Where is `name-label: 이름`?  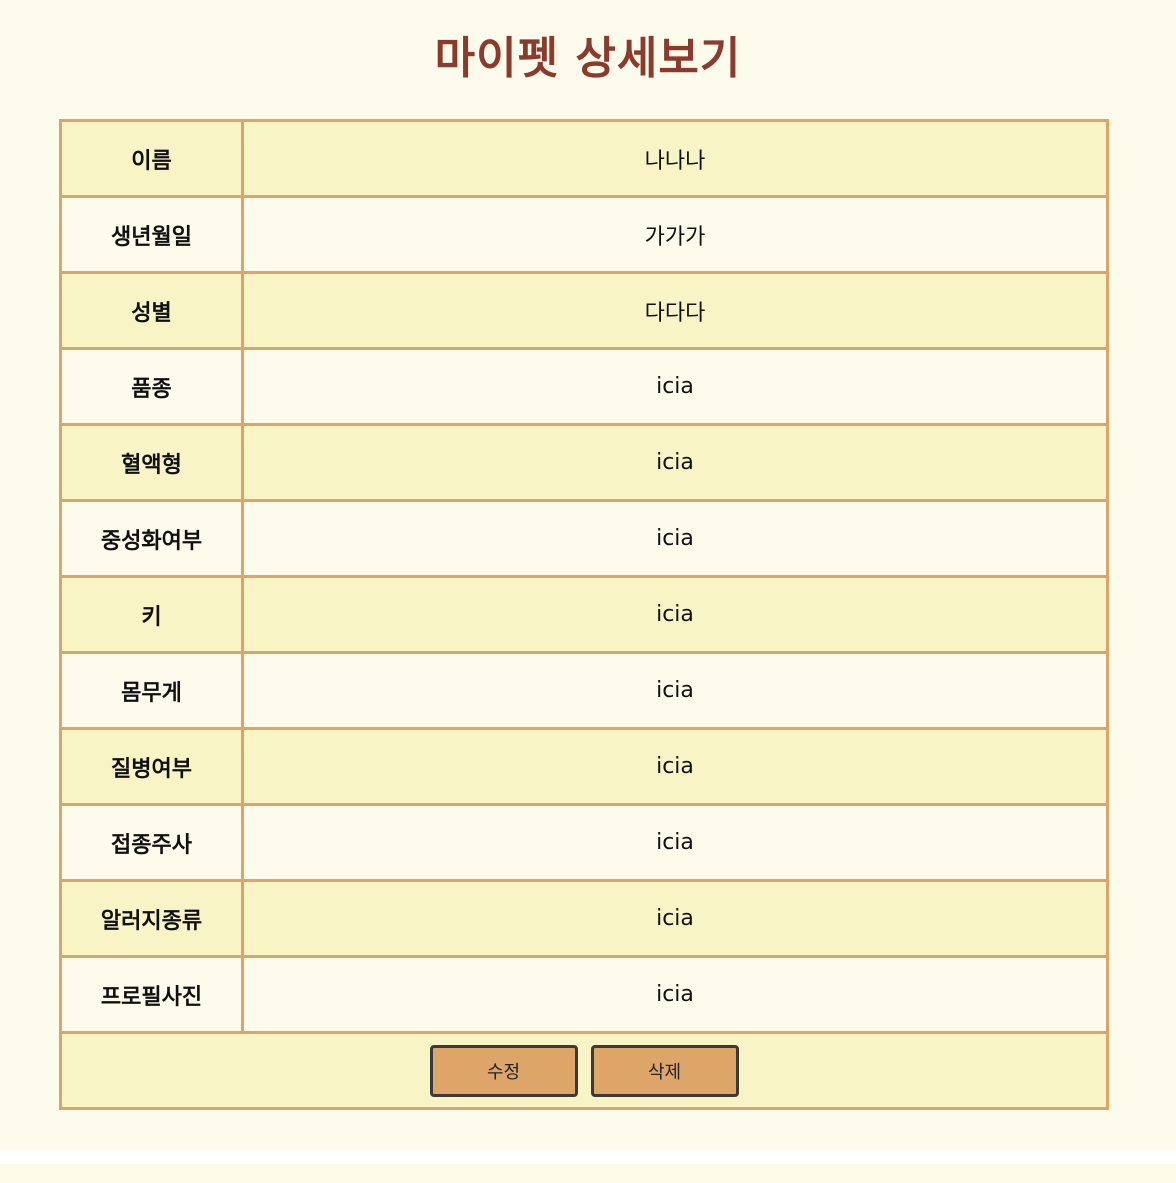 name-label: 이름 is located at coordinates (151, 158).